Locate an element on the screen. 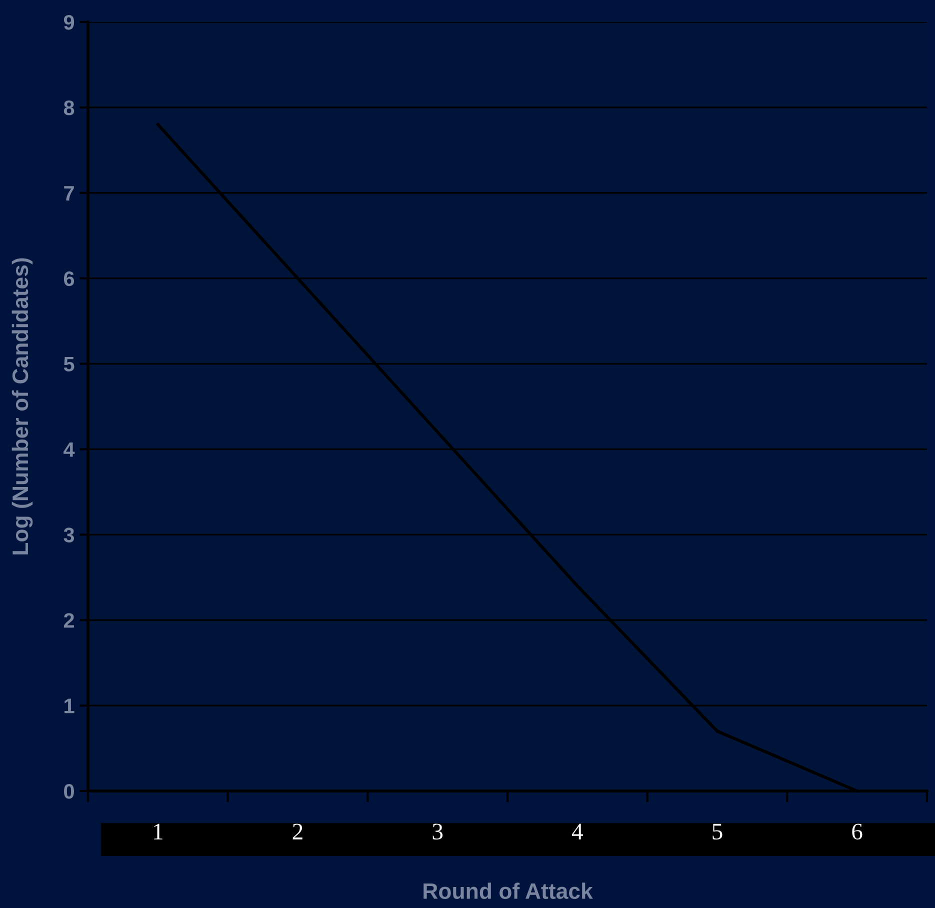 This screenshot has height=908, width=935. x-tick-label: 5 is located at coordinates (717, 832).